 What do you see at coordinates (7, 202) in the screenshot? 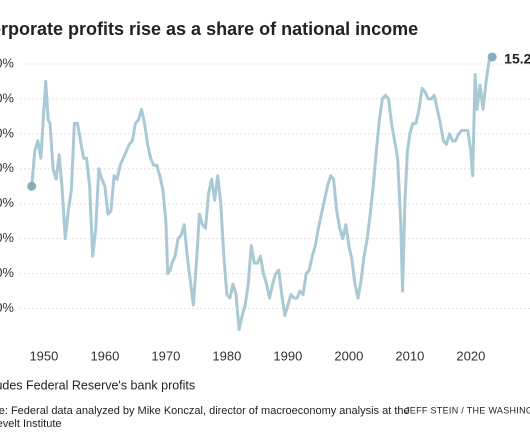
I see `y-tick-label: 11.0%` at bounding box center [7, 202].